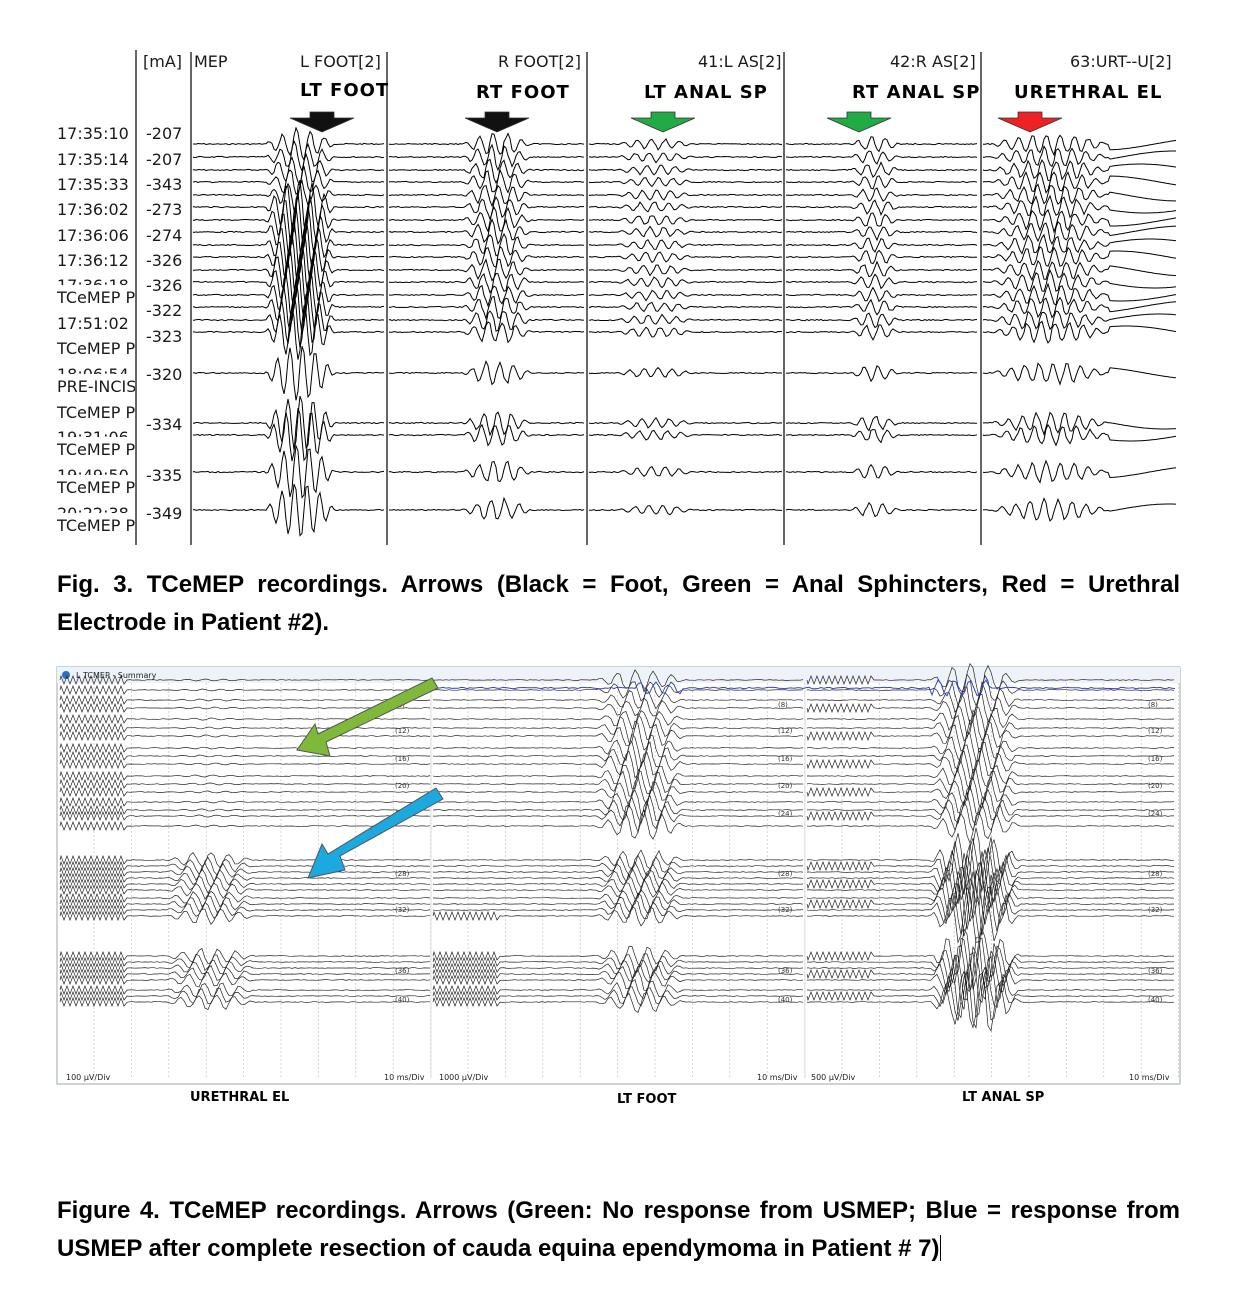 This screenshot has width=1244, height=1296. I want to click on fig3-ma-value: -274, so click(164, 235).